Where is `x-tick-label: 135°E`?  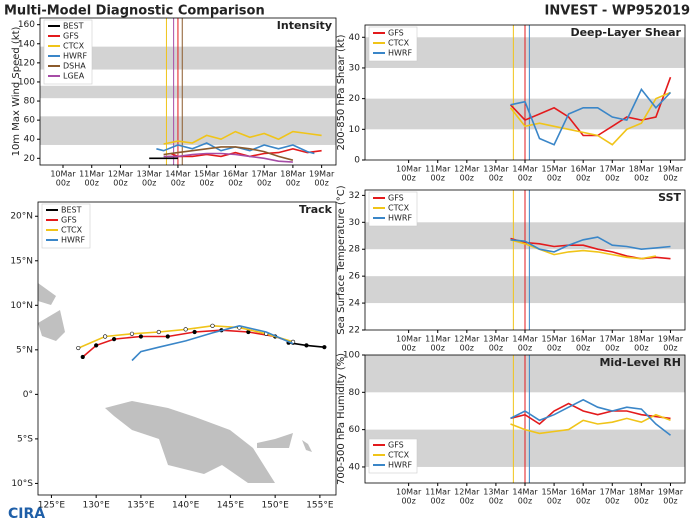 x-tick-label: 135°E is located at coordinates (141, 506).